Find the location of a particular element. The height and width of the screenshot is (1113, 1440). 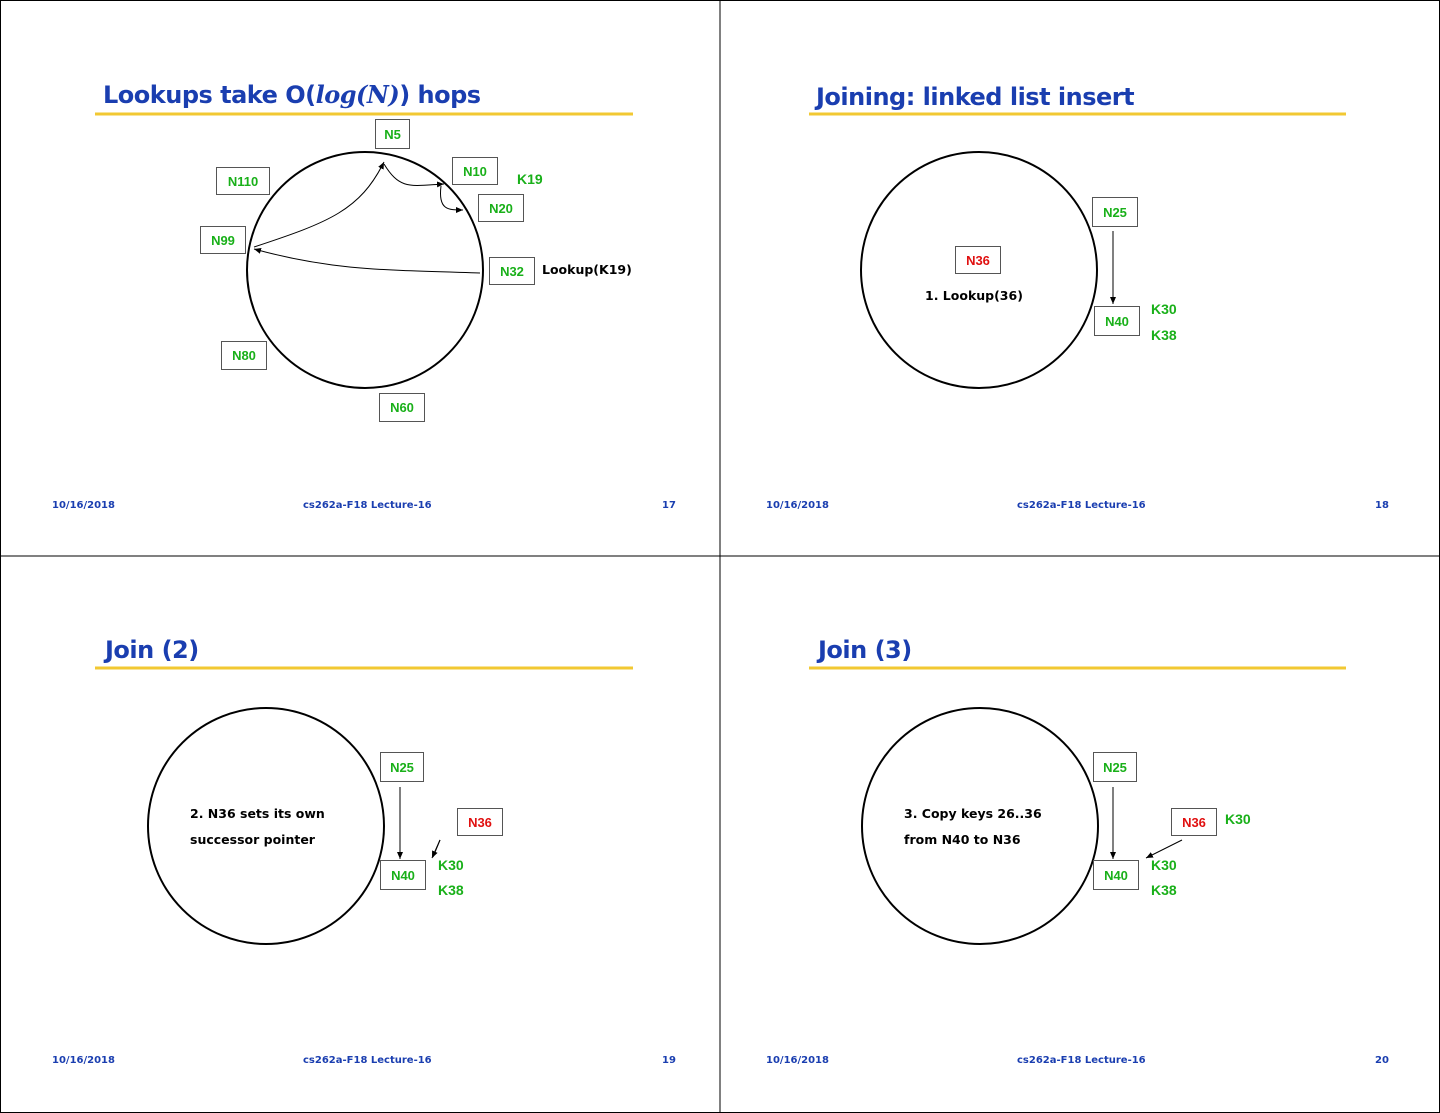

slide-title: Join (2) is located at coordinates (152, 650).